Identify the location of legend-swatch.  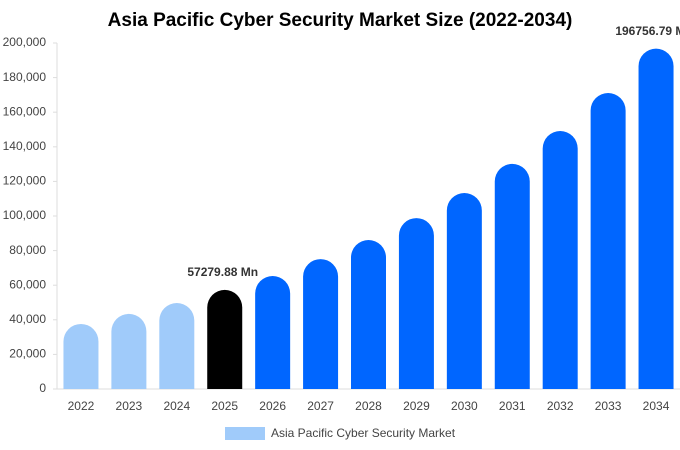
(245, 433).